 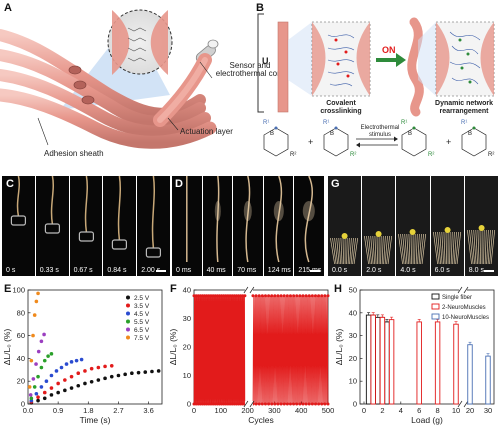 What do you see at coordinates (248, 226) in the screenshot?
I see `photo-strip-d: 0 ms 40 ms 70 ms 124 ms 215 ms` at bounding box center [248, 226].